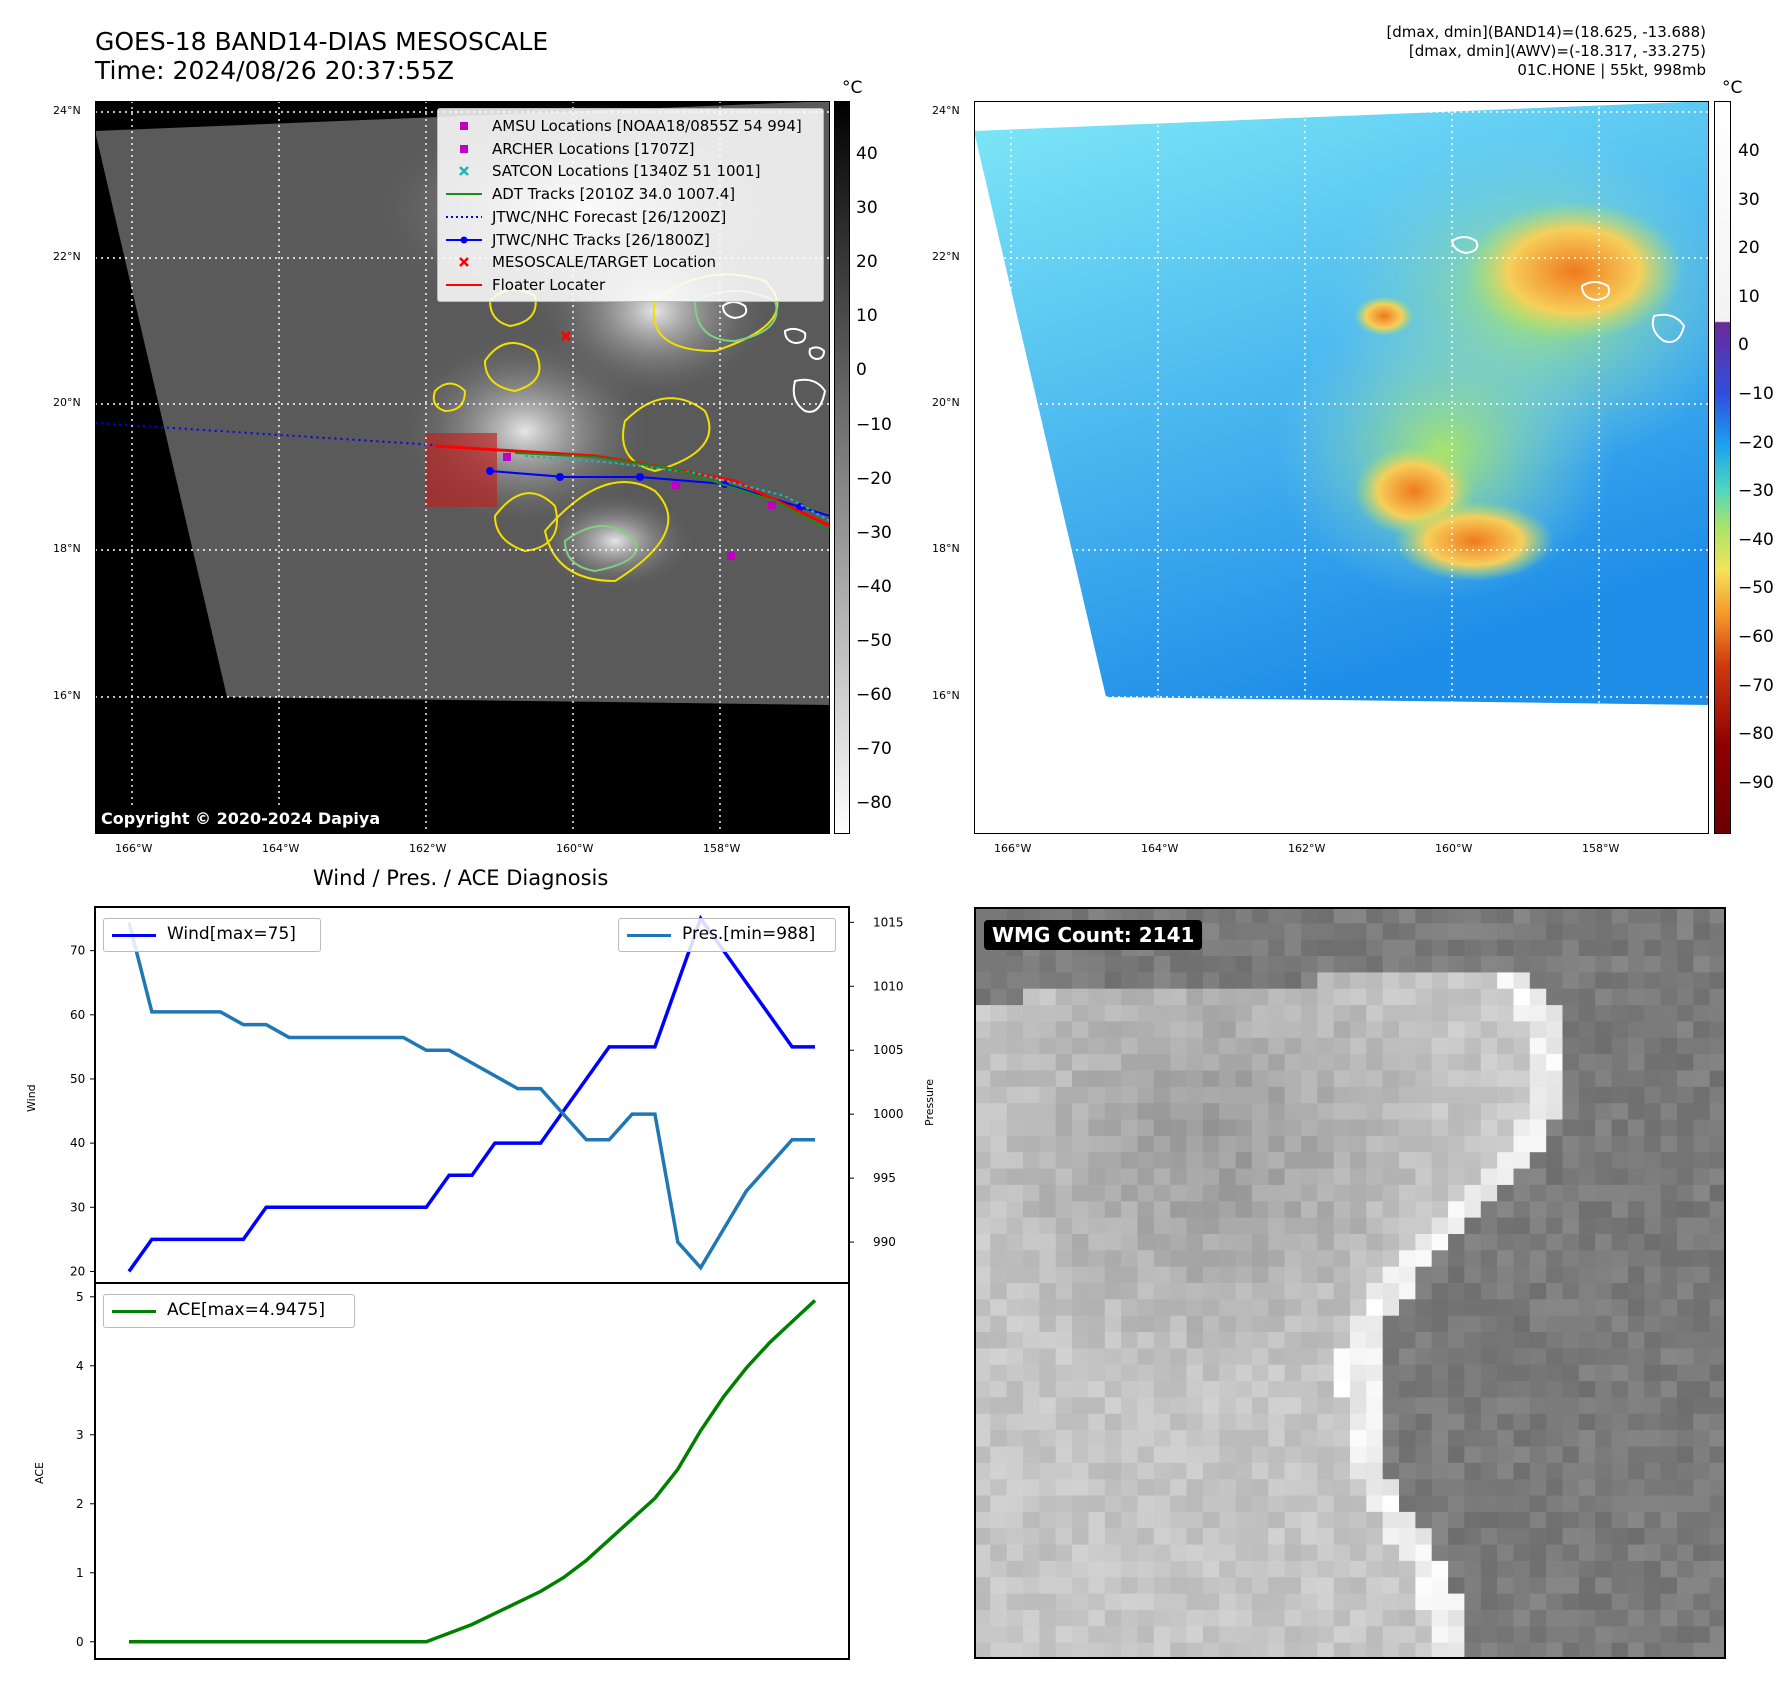 The height and width of the screenshot is (1690, 1788). Describe the element at coordinates (274, 70) in the screenshot. I see `figure-time: Time: 2024/08/26 20:37:55Z` at that location.